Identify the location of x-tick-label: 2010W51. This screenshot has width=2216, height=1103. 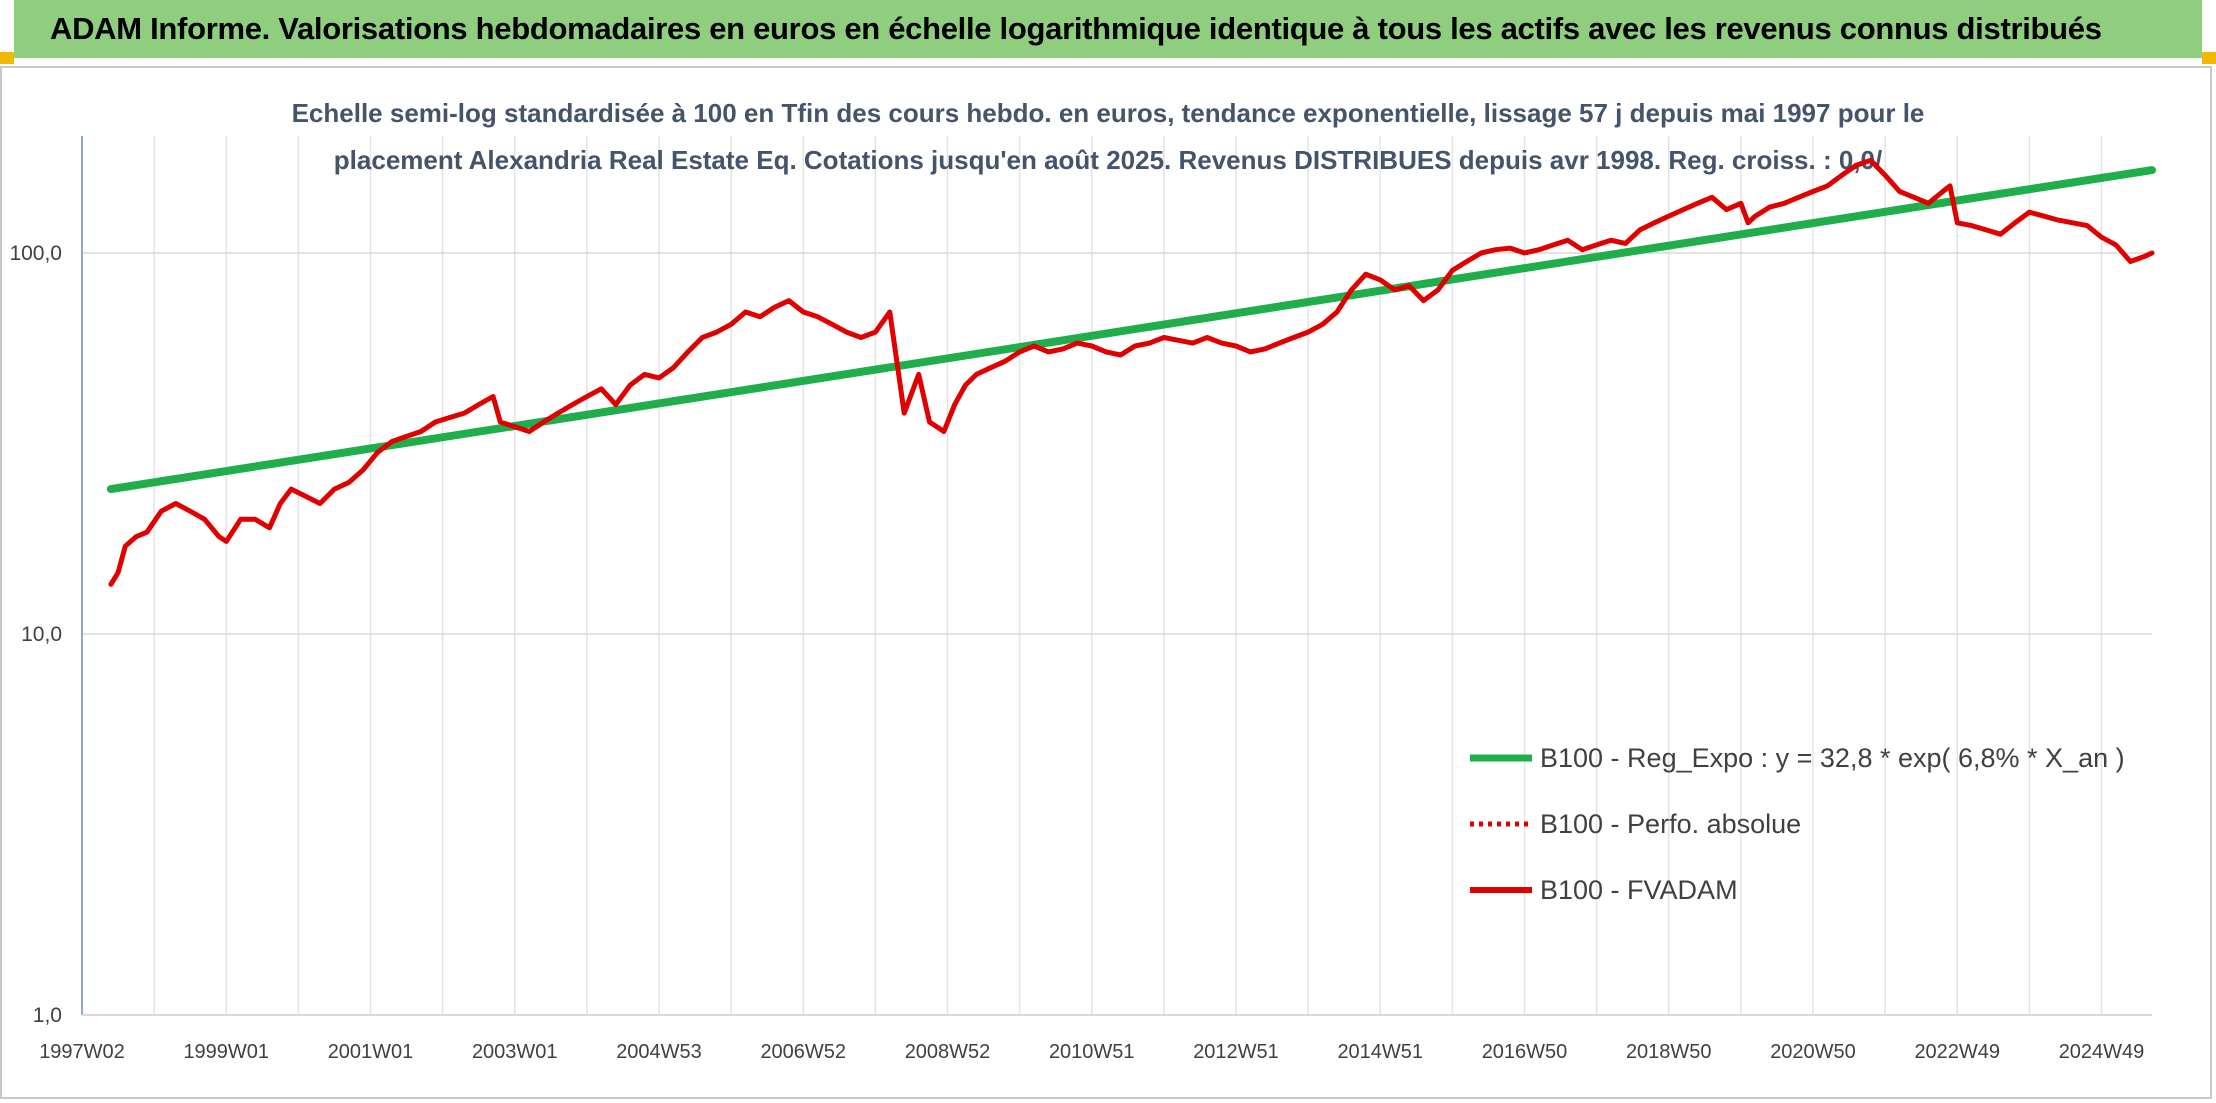
(1092, 1052).